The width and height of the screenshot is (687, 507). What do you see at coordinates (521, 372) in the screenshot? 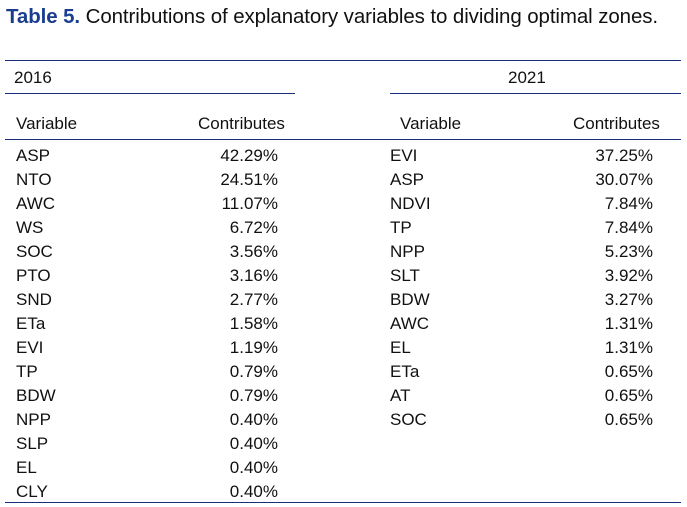
I see `table-row: ETa 0.65%` at bounding box center [521, 372].